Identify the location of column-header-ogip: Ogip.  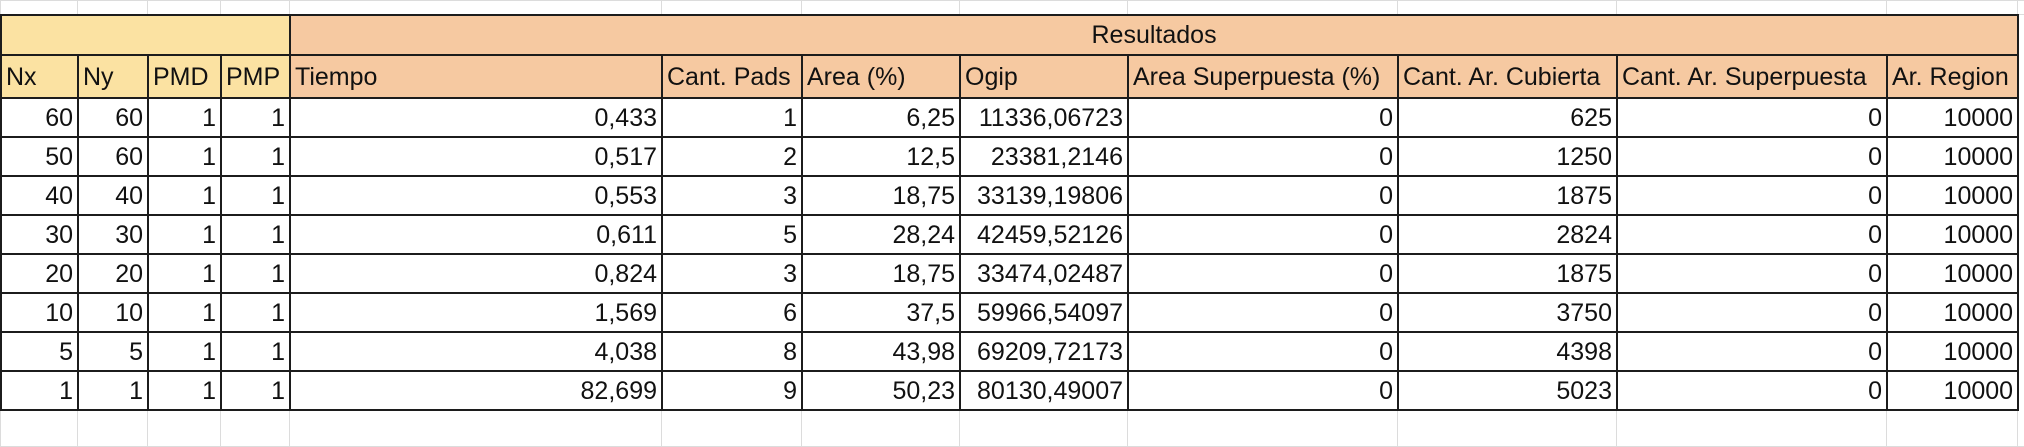
(1044, 76).